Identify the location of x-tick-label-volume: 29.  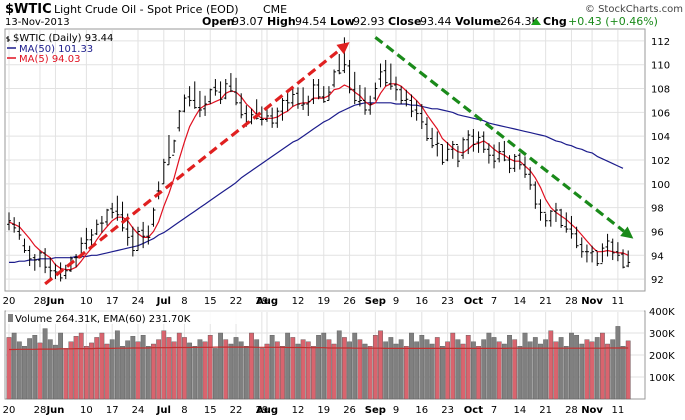
(261, 410).